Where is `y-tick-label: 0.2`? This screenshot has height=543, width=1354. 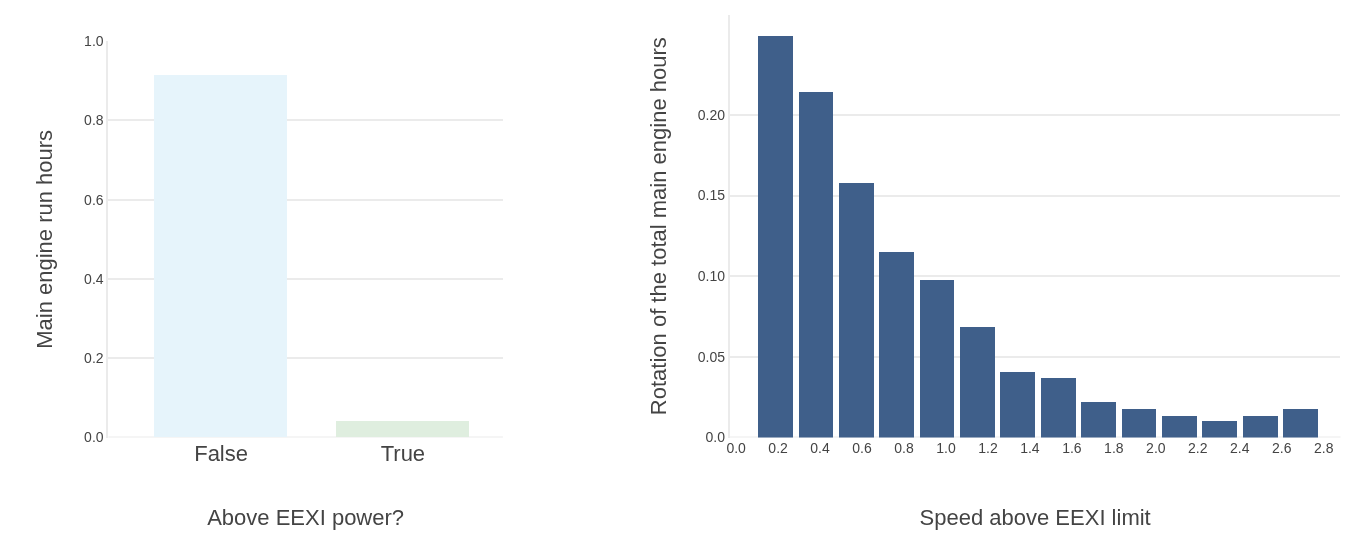
y-tick-label: 0.2 is located at coordinates (94, 358).